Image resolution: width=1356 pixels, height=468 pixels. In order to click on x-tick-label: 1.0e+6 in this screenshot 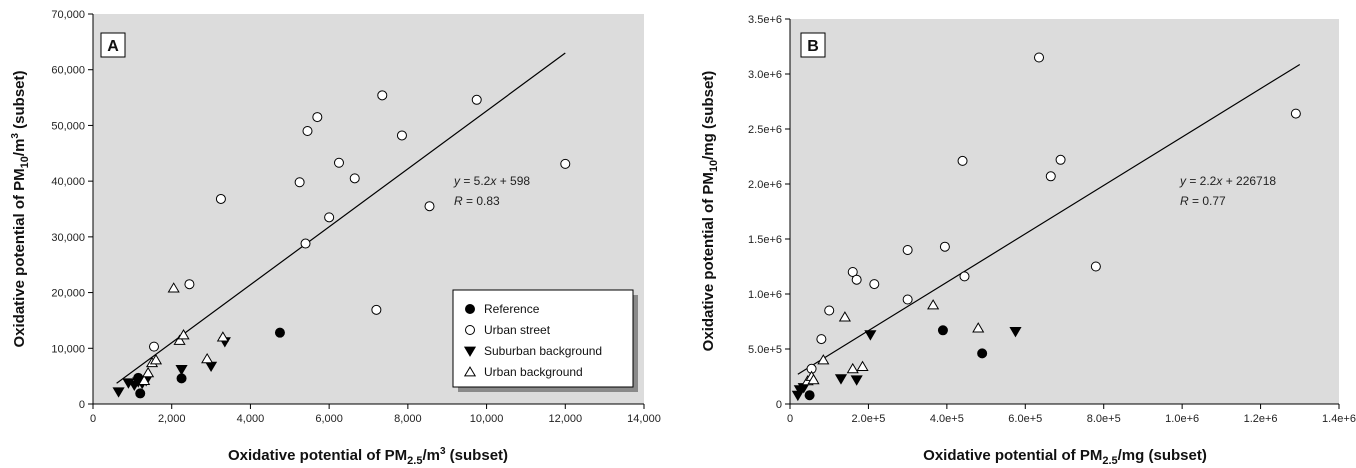, I will do `click(1182, 419)`.